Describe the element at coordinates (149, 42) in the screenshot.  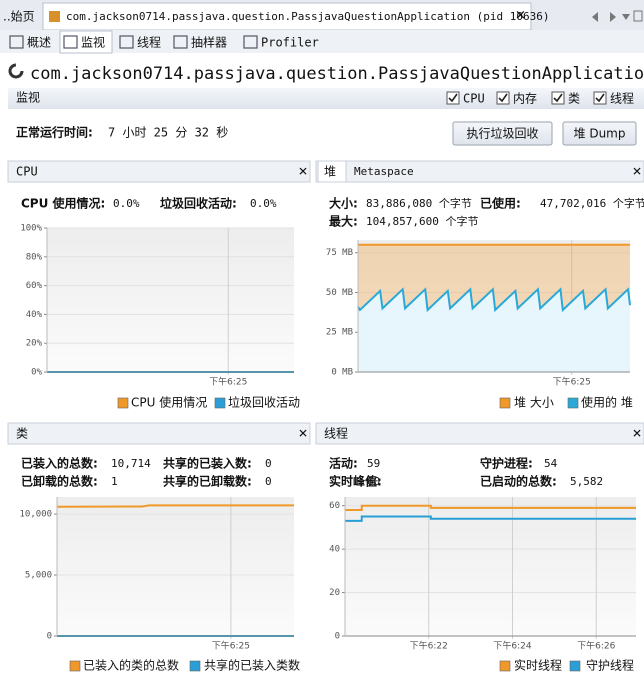
I see `subtab-label: 线程` at that location.